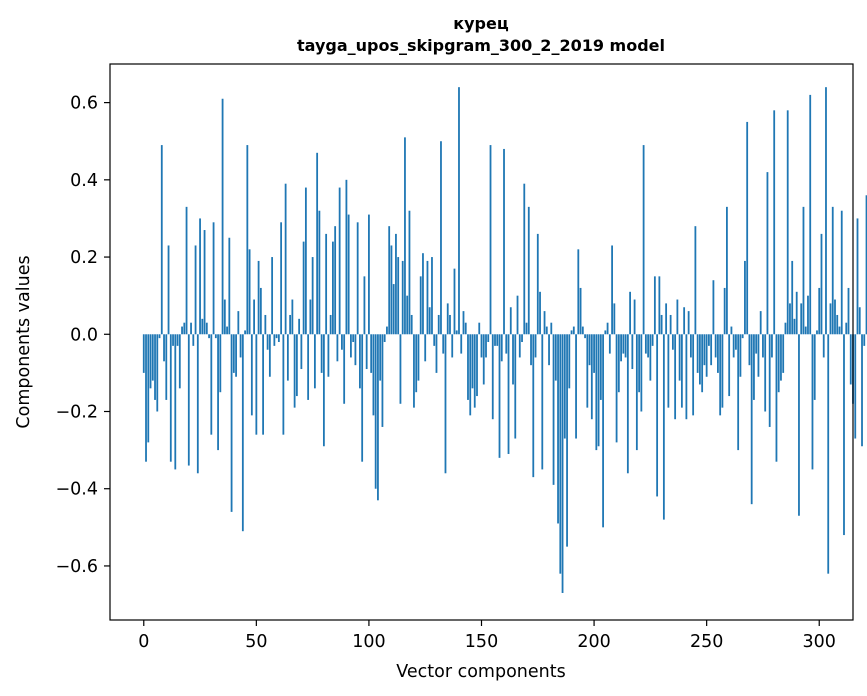 The height and width of the screenshot is (696, 867). I want to click on x-tick-label: 50, so click(256, 642).